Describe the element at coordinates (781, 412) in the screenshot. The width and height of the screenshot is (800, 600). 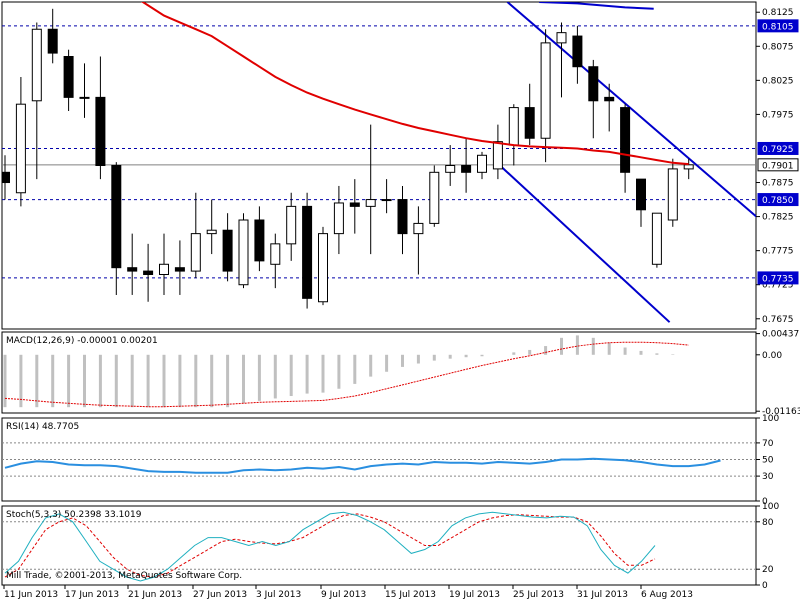
I see `macd-tick-label: -0.01163` at that location.